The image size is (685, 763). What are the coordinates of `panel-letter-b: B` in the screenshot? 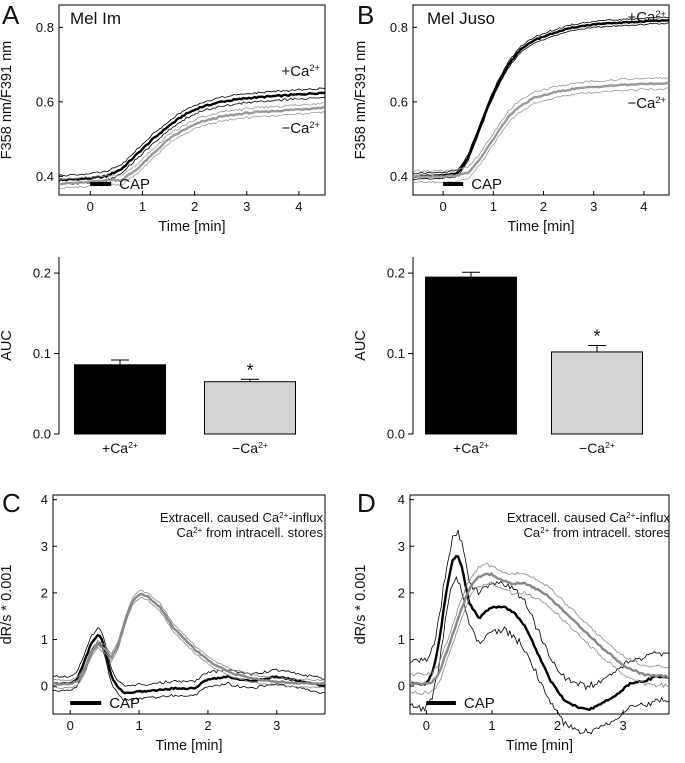 It's located at (365, 15).